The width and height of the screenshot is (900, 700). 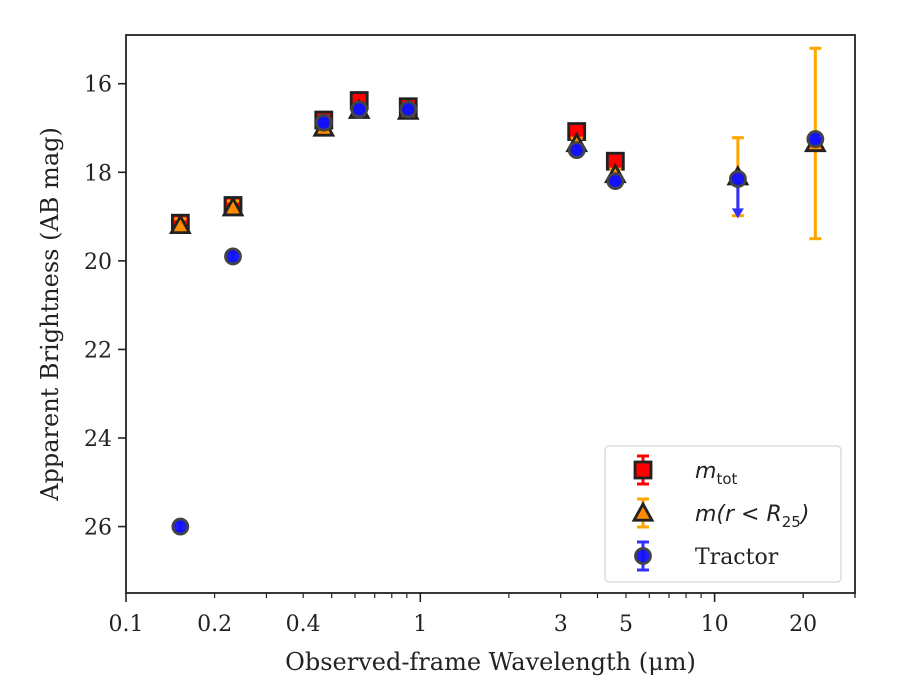 What do you see at coordinates (738, 514) in the screenshot?
I see `legend-label-main: m(r < R` at bounding box center [738, 514].